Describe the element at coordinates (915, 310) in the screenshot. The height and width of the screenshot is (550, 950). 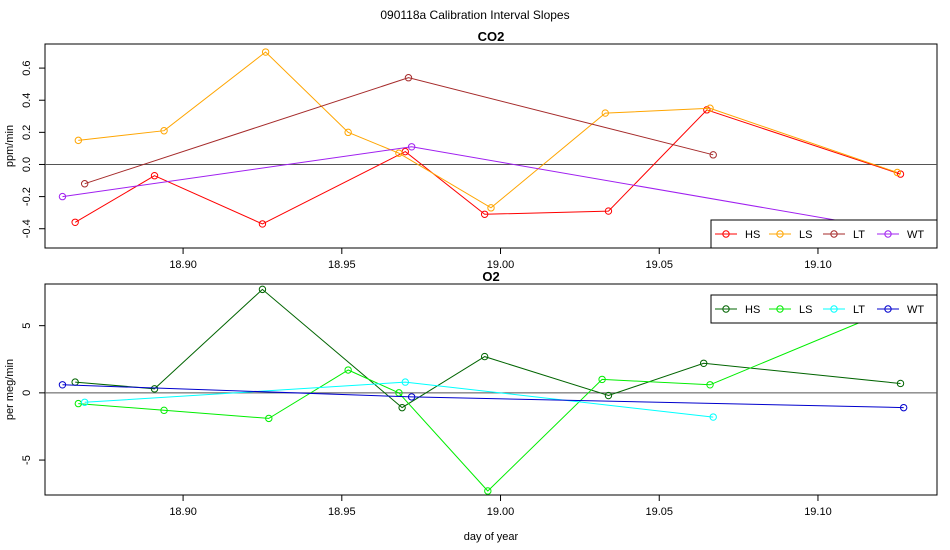
I see `o2-legend-label: WT` at that location.